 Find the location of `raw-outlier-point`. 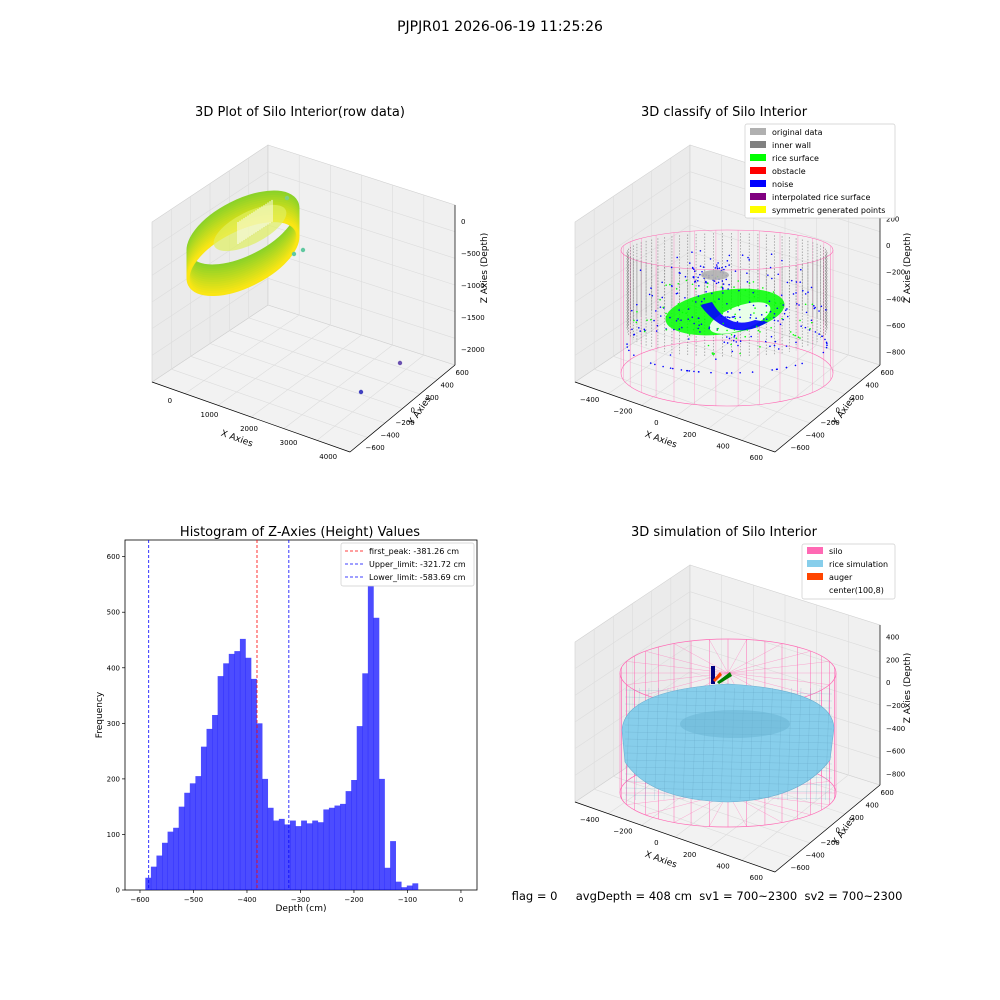

raw-outlier-point is located at coordinates (400, 363).